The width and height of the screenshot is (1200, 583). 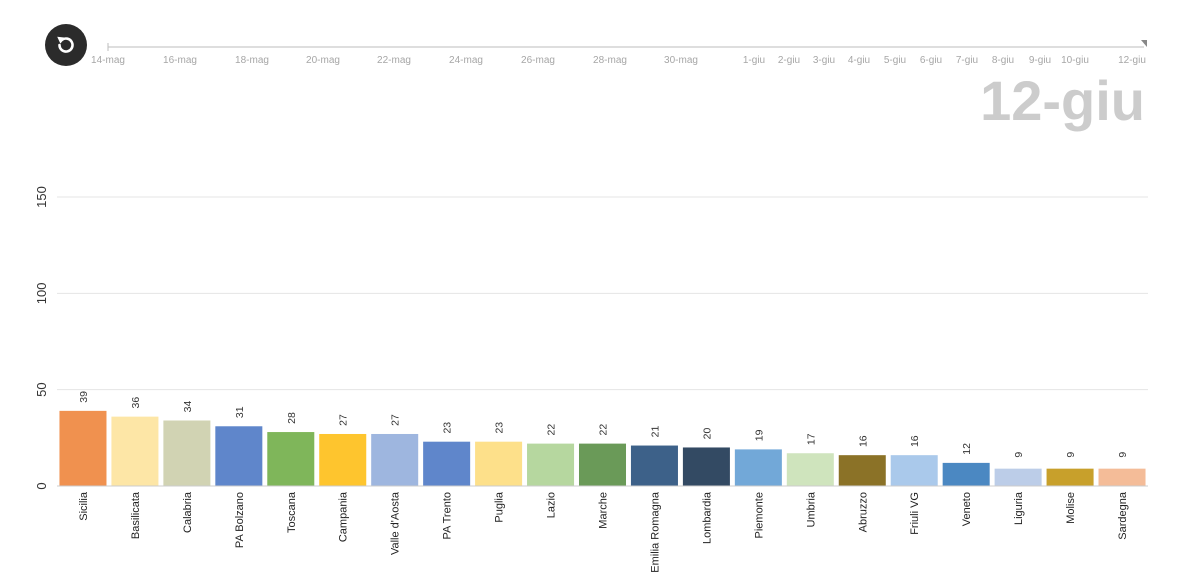 I want to click on timeline-tick-label: 3-giu, so click(x=824, y=60).